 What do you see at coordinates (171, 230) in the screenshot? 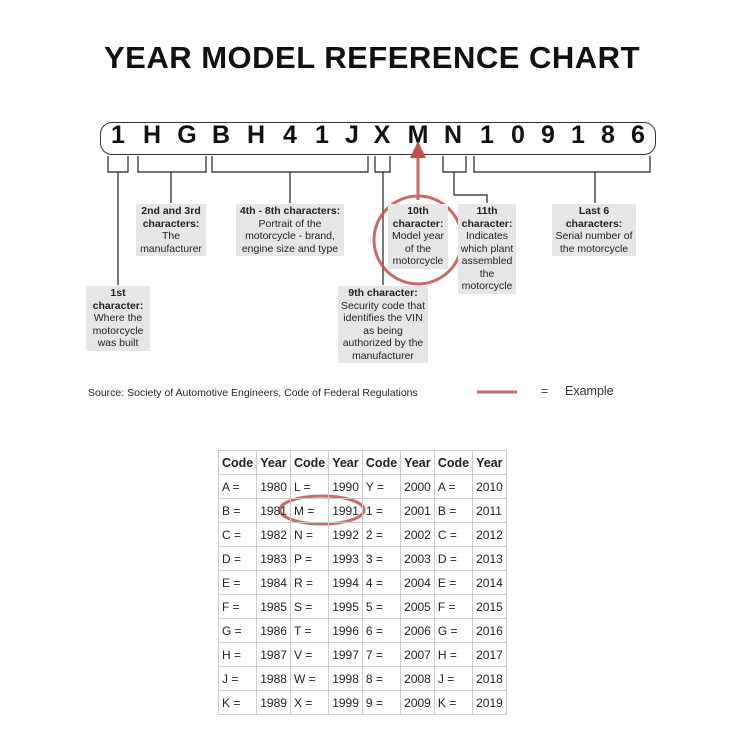
I see `label-2nd-3rd-characters: 2nd and 3rd characters: The manufacturer` at bounding box center [171, 230].